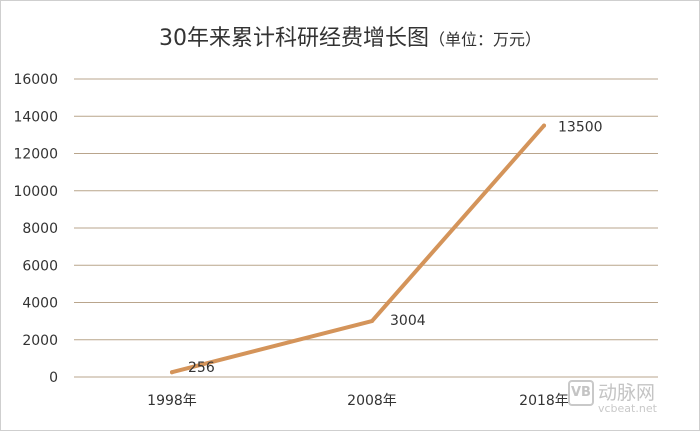  Describe the element at coordinates (372, 401) in the screenshot. I see `x-tick-label: 2008年` at that location.